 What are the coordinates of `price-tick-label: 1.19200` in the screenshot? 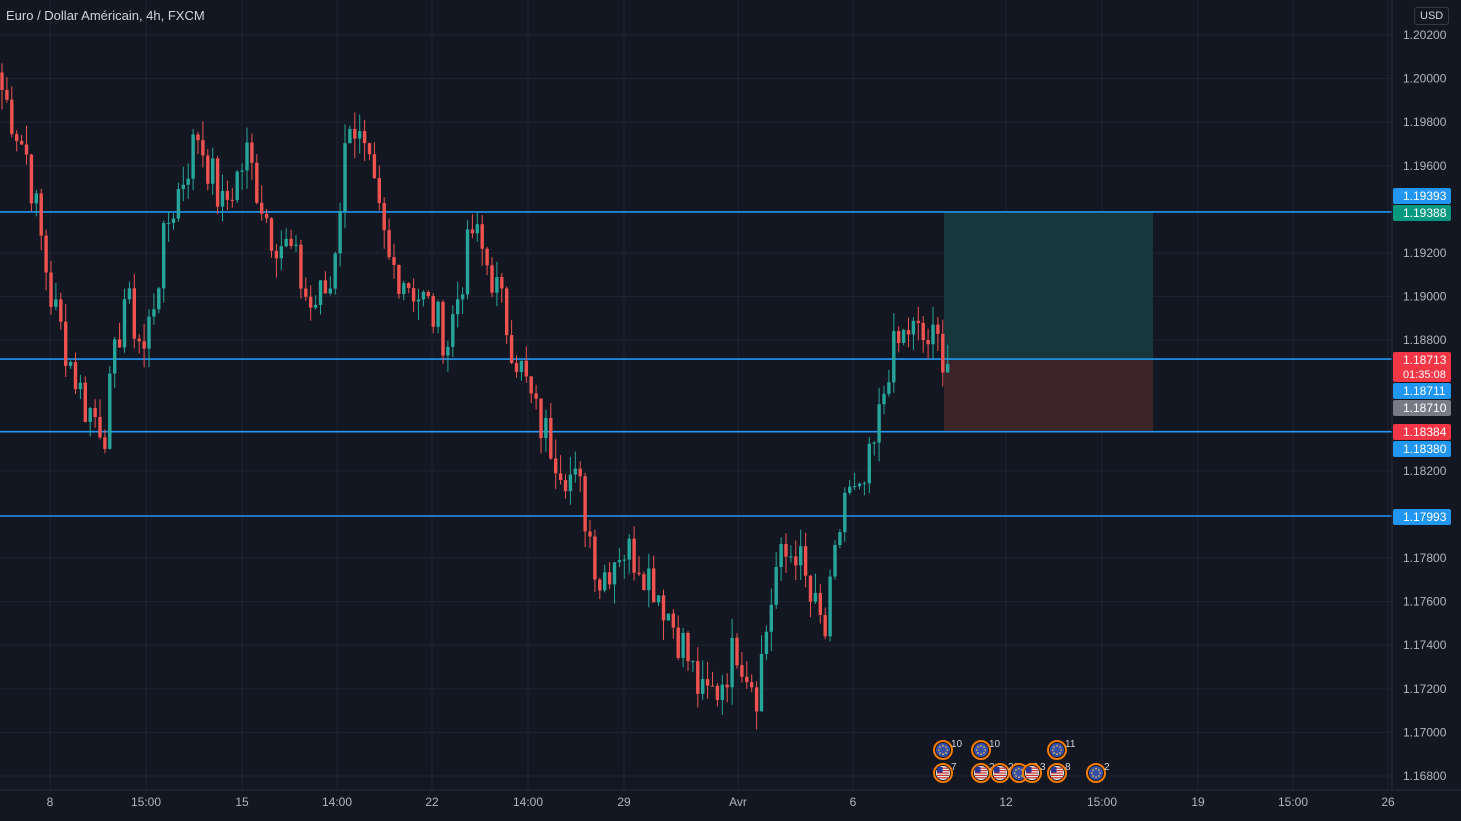 It's located at (1425, 253).